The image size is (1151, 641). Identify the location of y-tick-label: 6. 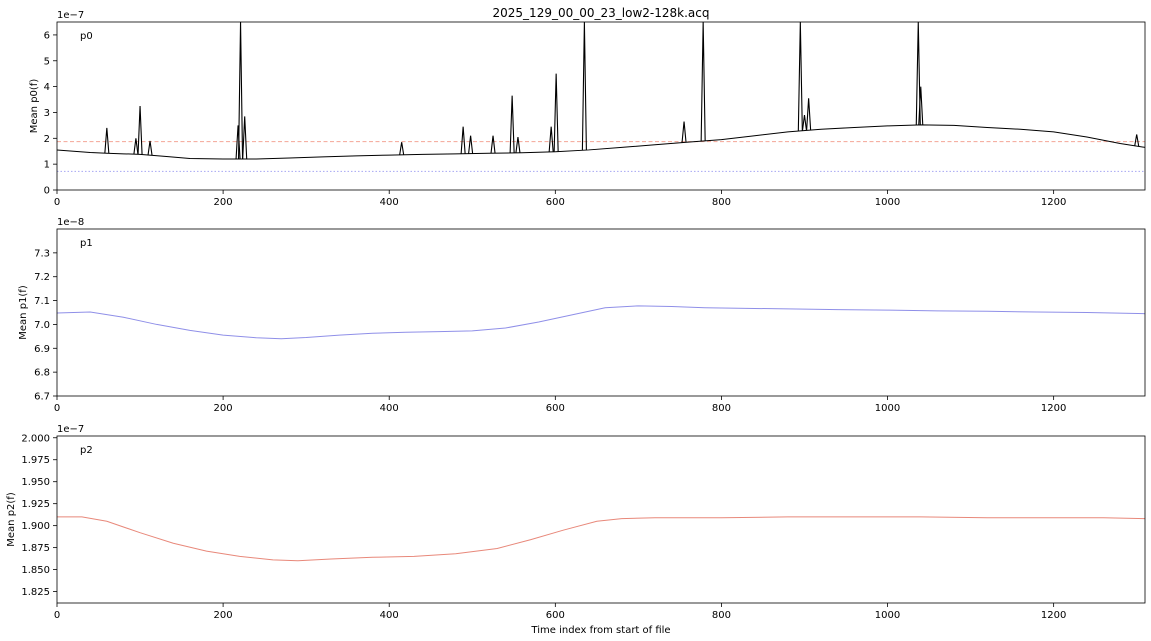
(47, 35).